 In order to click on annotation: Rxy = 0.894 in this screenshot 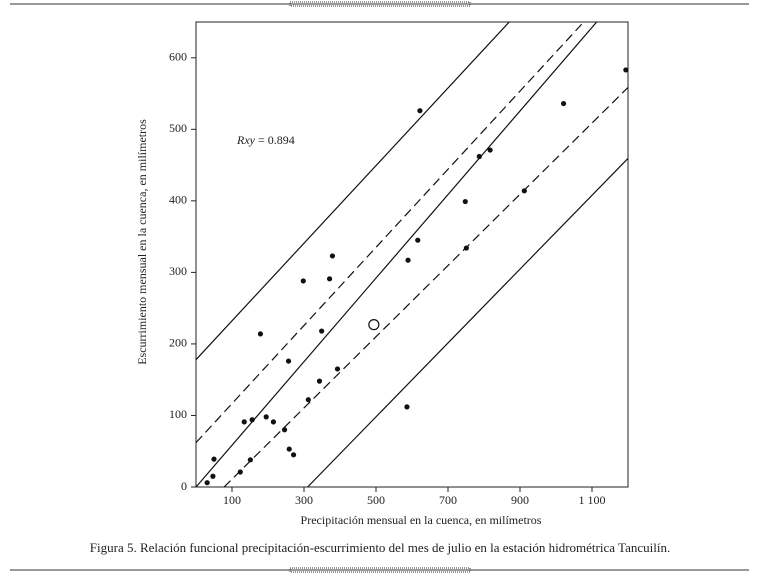, I will do `click(265, 140)`.